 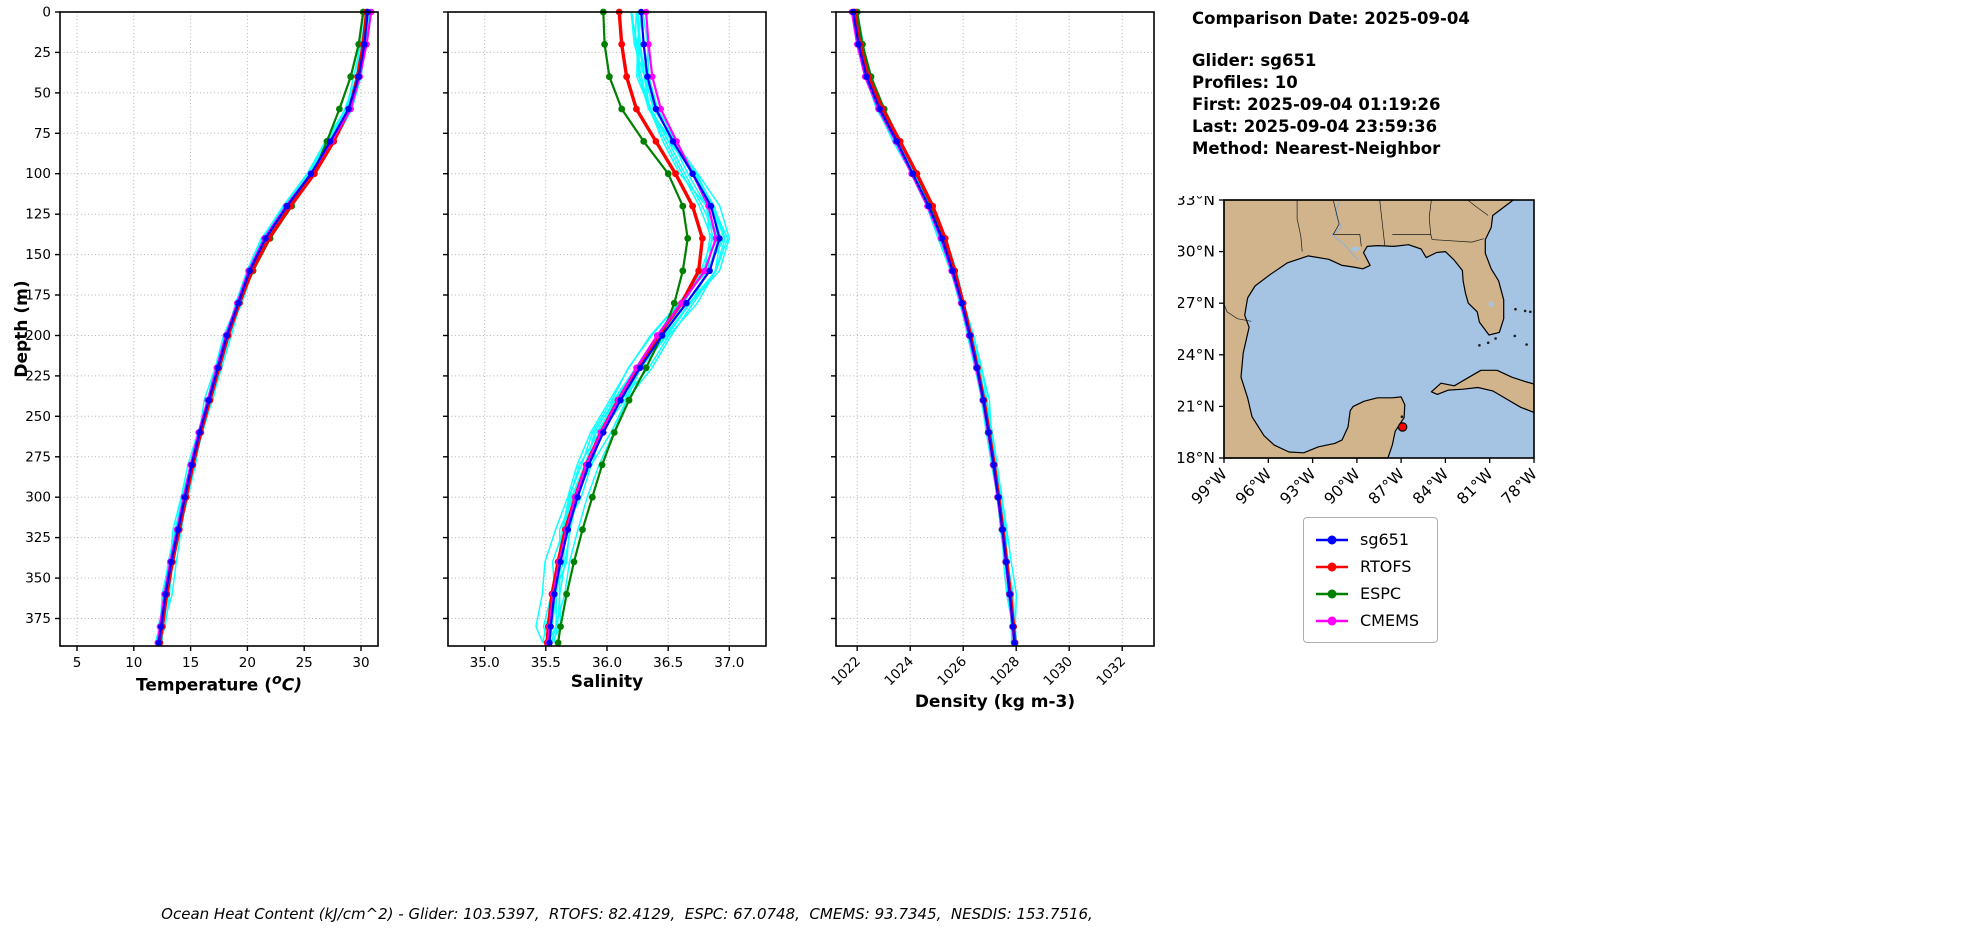 I want to click on svg-text: 275, so click(x=38, y=457).